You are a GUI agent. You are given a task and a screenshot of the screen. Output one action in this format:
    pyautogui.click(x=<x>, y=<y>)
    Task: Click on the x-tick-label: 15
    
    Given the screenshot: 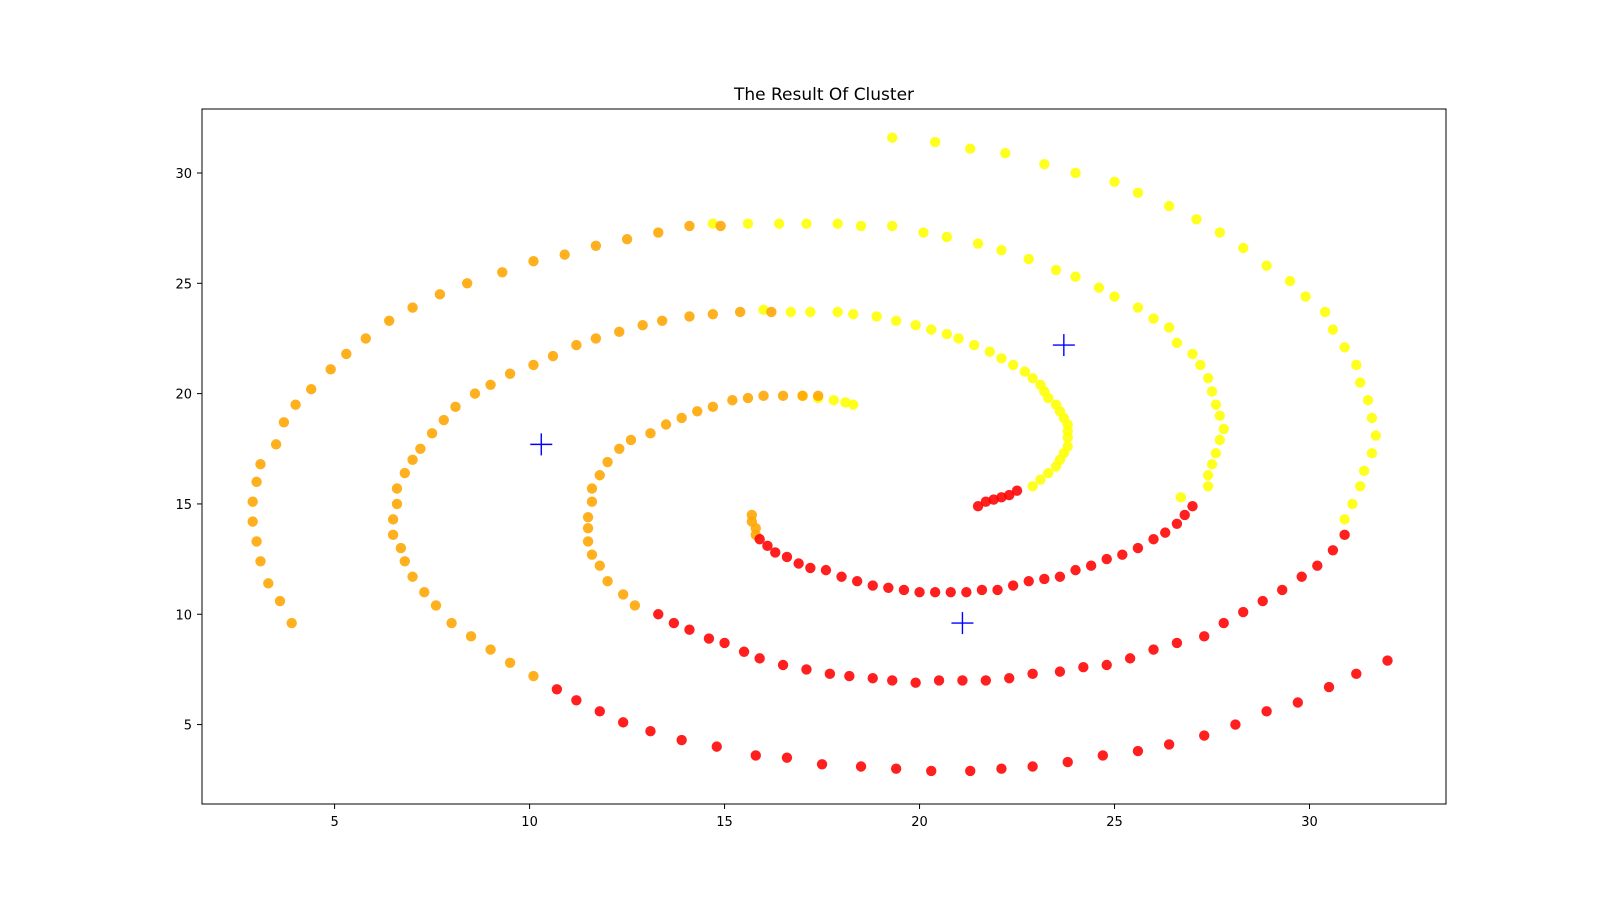 What is the action you would take?
    pyautogui.click(x=724, y=822)
    